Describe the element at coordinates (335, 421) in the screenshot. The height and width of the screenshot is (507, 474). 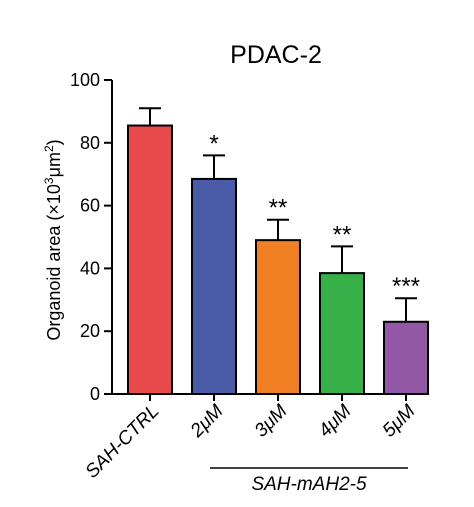
I see `x-tick-label: 4μM` at that location.